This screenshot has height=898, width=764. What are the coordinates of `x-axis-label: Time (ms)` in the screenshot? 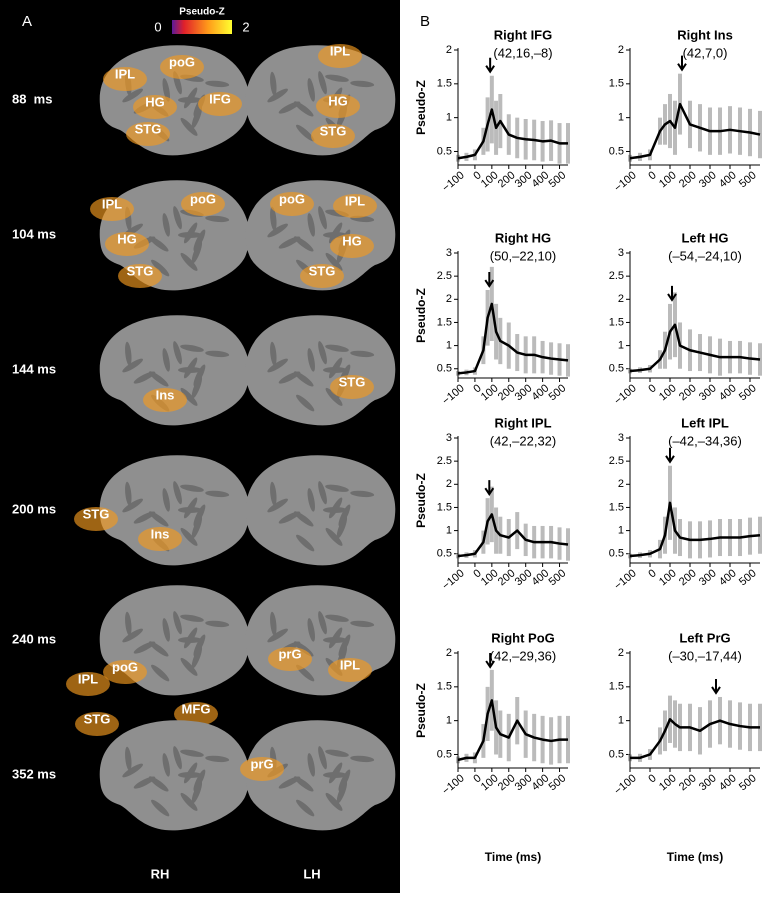 It's located at (695, 857).